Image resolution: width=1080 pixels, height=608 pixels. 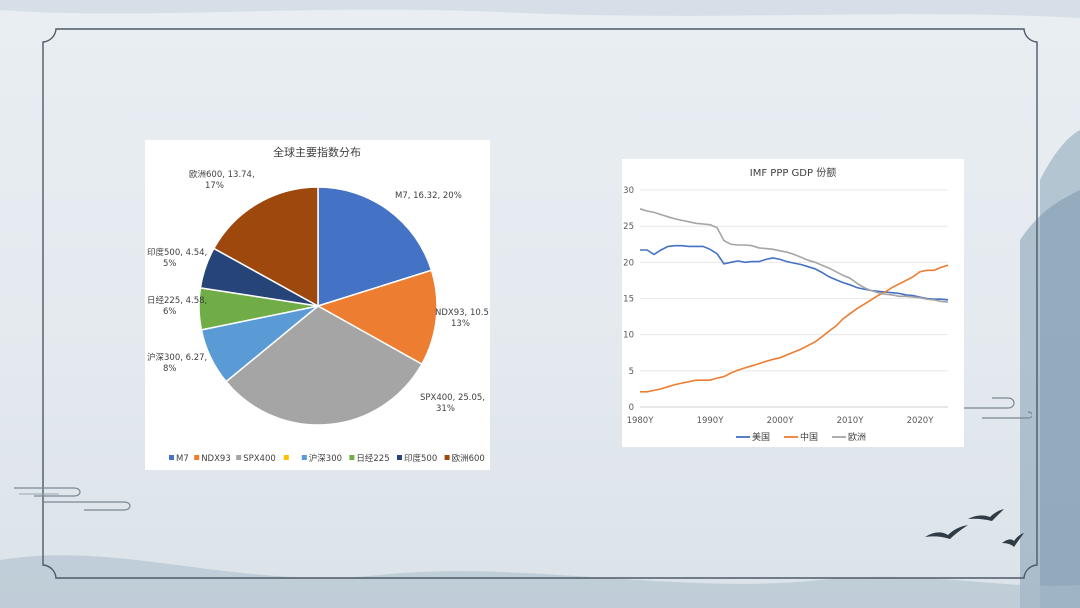 I want to click on line-legend-label: 中国, so click(x=809, y=437).